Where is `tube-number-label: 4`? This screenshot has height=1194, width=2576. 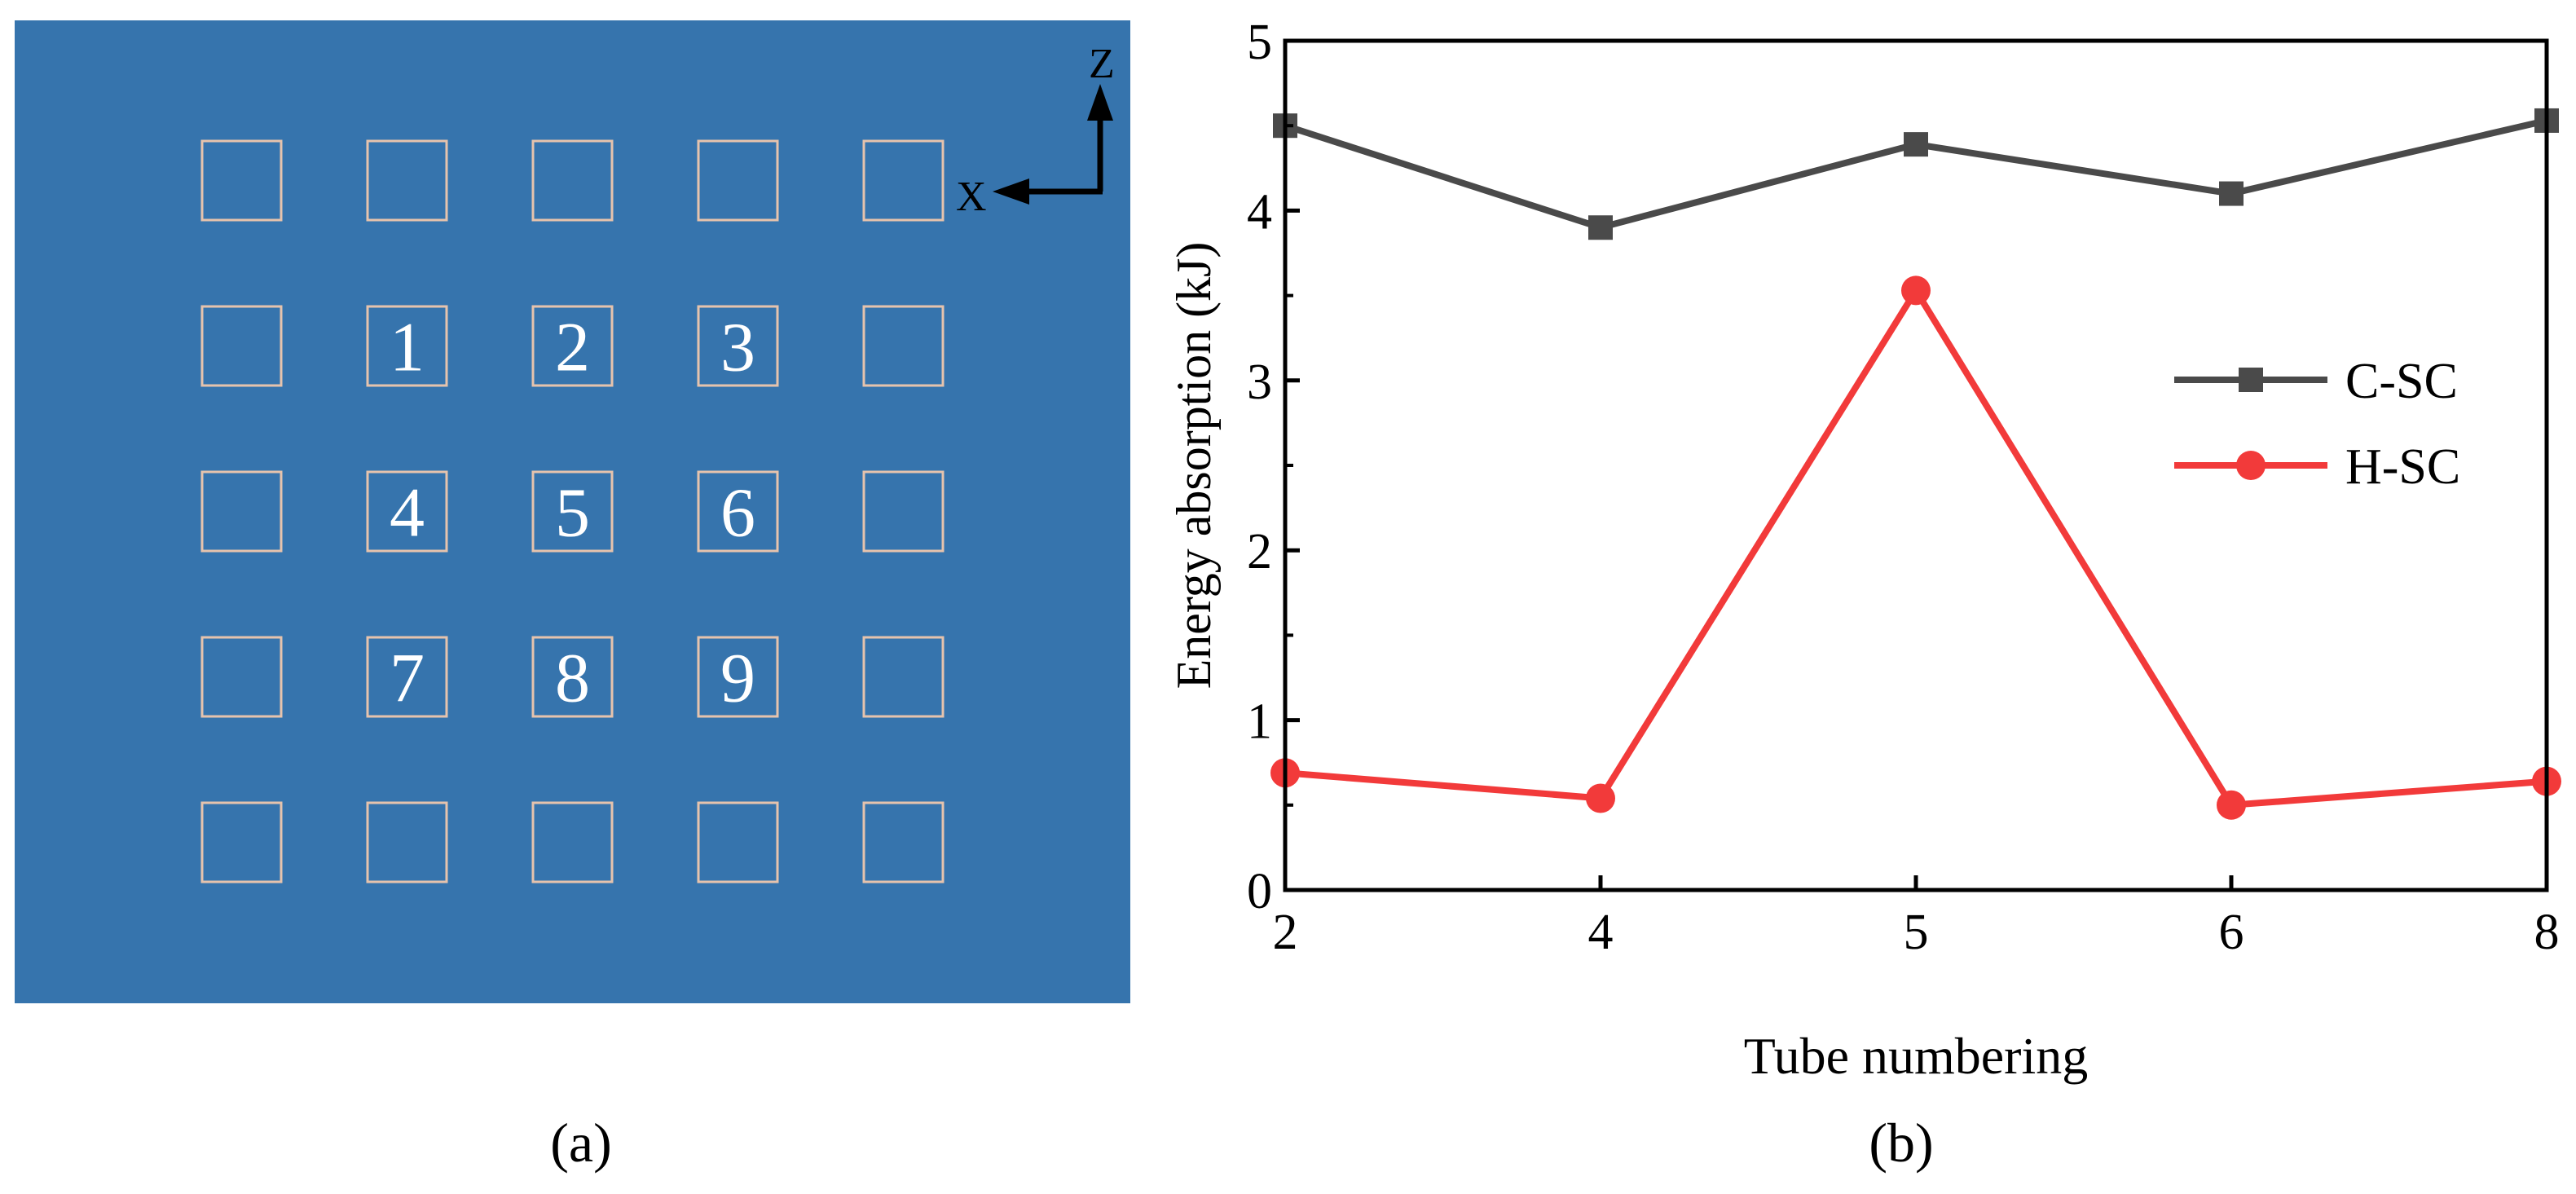
tube-number-label: 4 is located at coordinates (408, 513).